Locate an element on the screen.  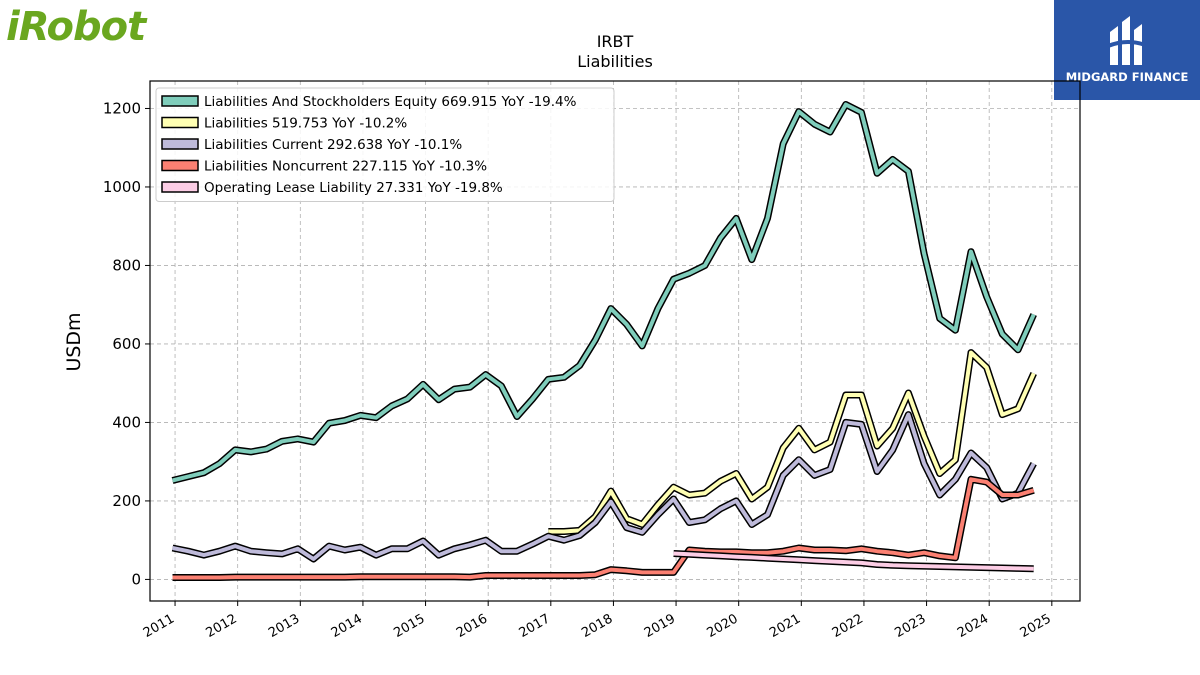
x-tick-label: 2012 is located at coordinates (222, 626).